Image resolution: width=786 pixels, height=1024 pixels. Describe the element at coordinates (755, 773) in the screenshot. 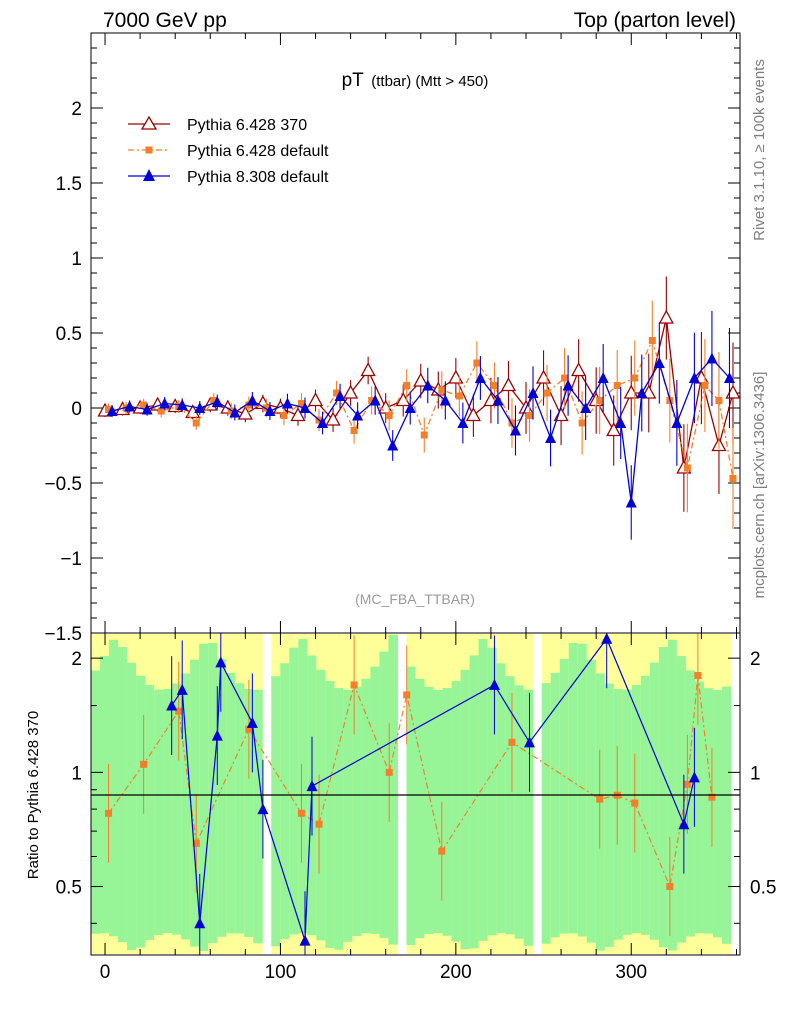

I see `ratio-y-tick-label-right: 1` at that location.